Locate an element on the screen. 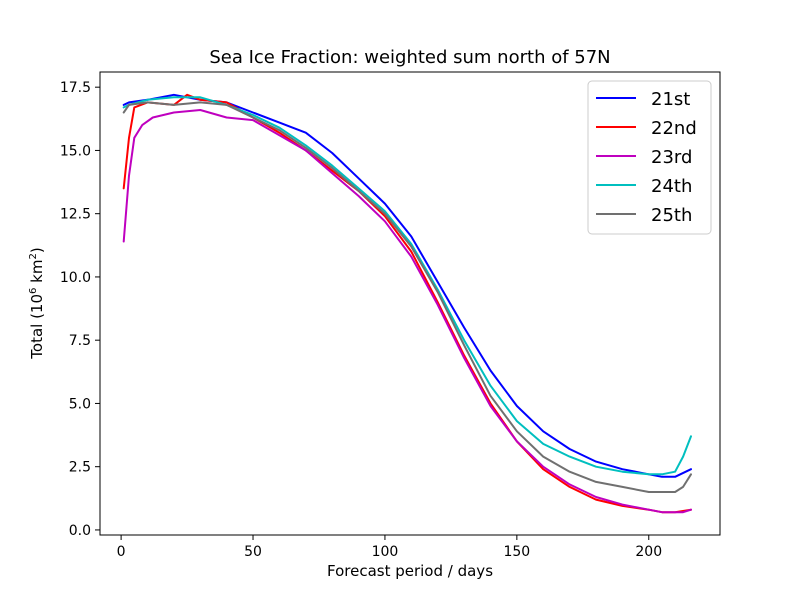  y-axis-label-close: ) is located at coordinates (37, 250).